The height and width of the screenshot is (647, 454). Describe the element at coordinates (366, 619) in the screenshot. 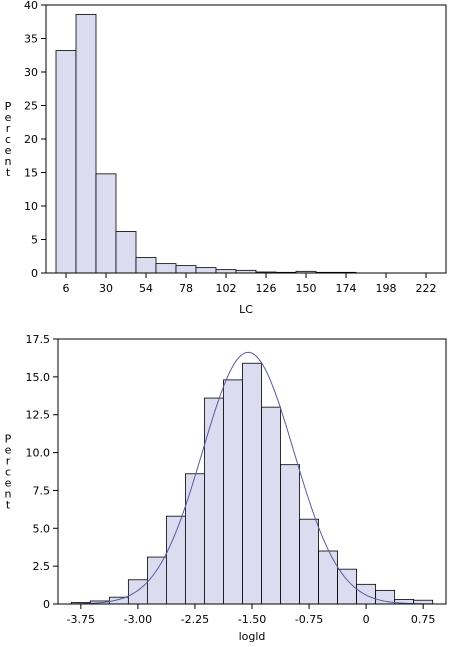

I see `x-tick-label: 0` at that location.